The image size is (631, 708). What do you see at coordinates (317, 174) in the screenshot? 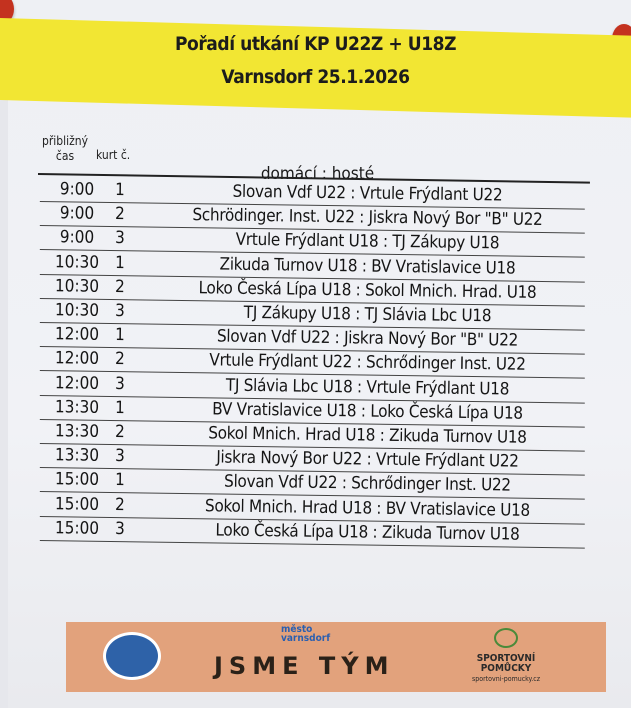
I see `column-header-match: domácí : hosté` at bounding box center [317, 174].